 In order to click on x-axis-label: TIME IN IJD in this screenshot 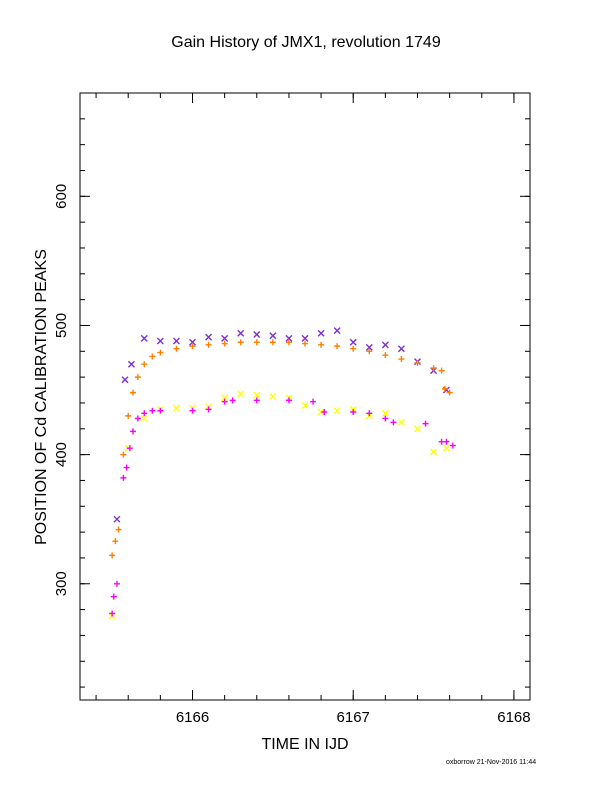, I will do `click(305, 744)`.